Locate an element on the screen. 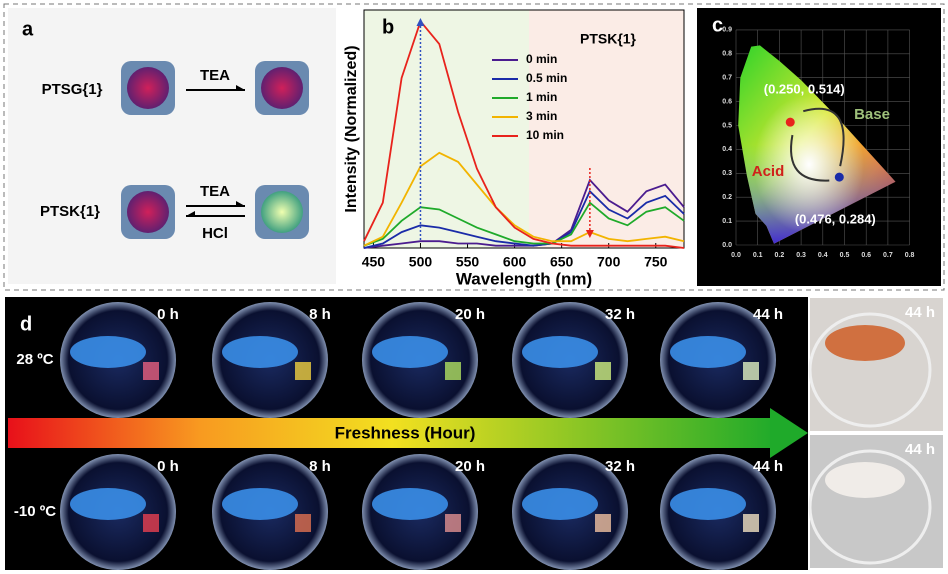 The height and width of the screenshot is (574, 948). region-bg is located at coordinates (446, 129).